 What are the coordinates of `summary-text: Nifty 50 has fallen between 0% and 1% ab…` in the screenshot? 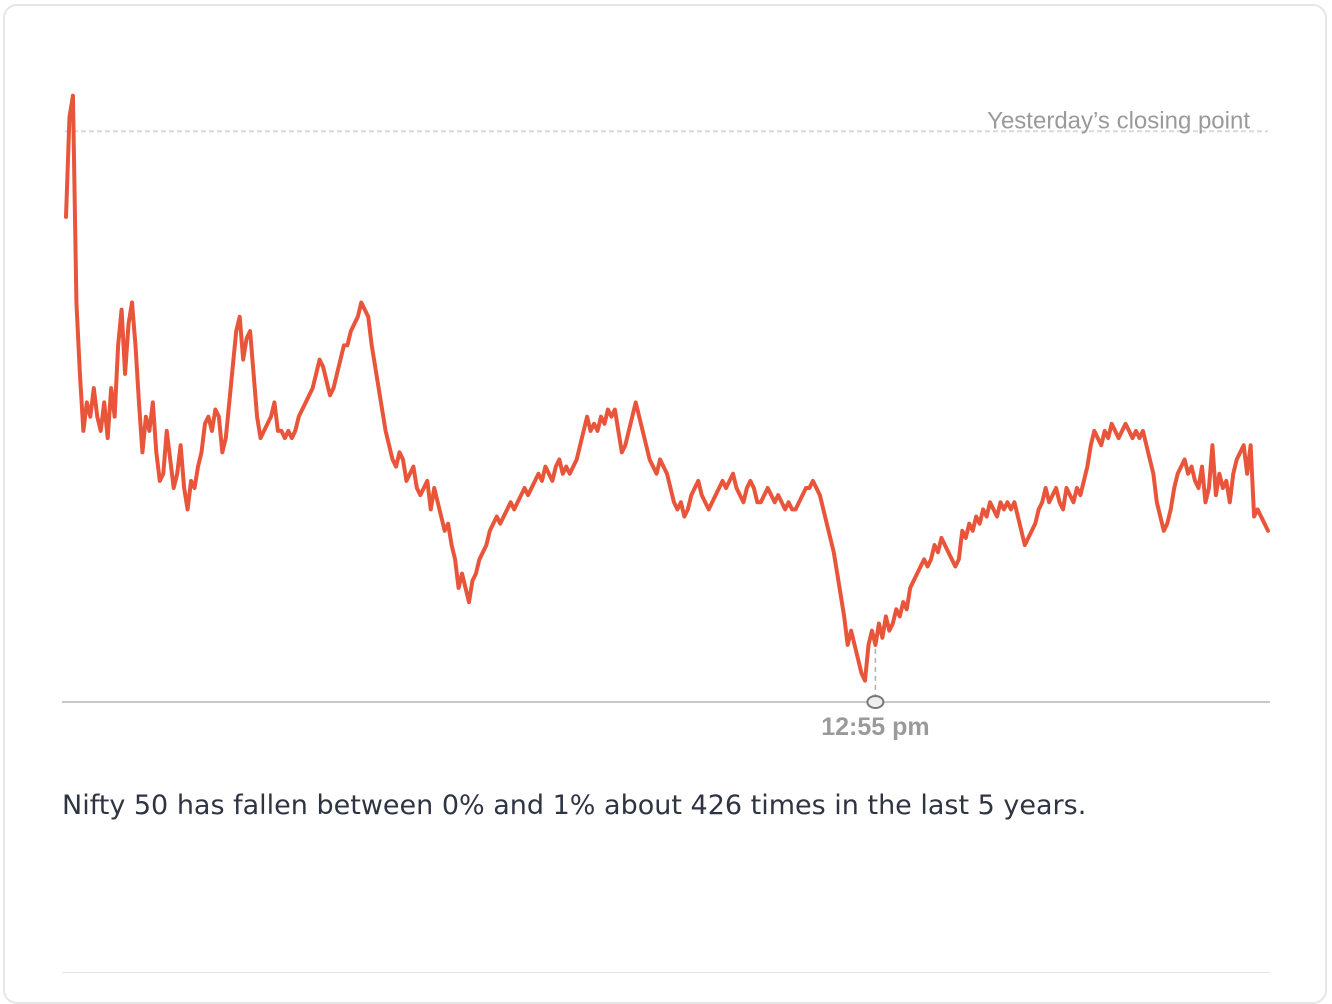 It's located at (574, 805).